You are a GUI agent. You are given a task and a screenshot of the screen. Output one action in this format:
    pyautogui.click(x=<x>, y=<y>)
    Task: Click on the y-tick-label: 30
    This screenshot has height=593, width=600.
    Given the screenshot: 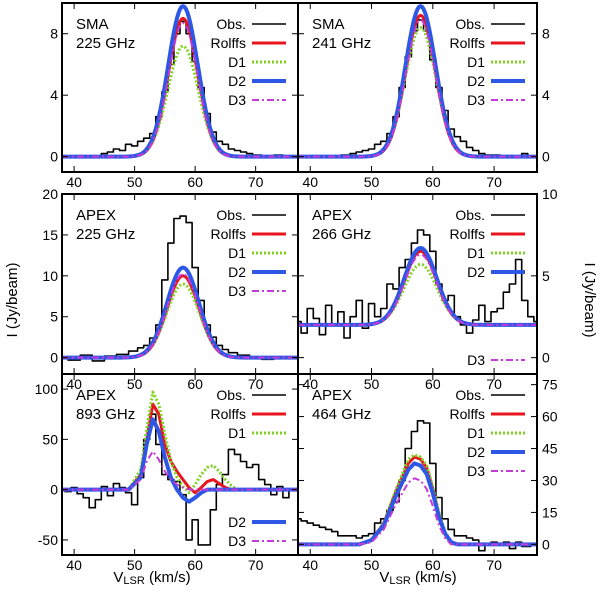 What is the action you would take?
    pyautogui.click(x=550, y=480)
    